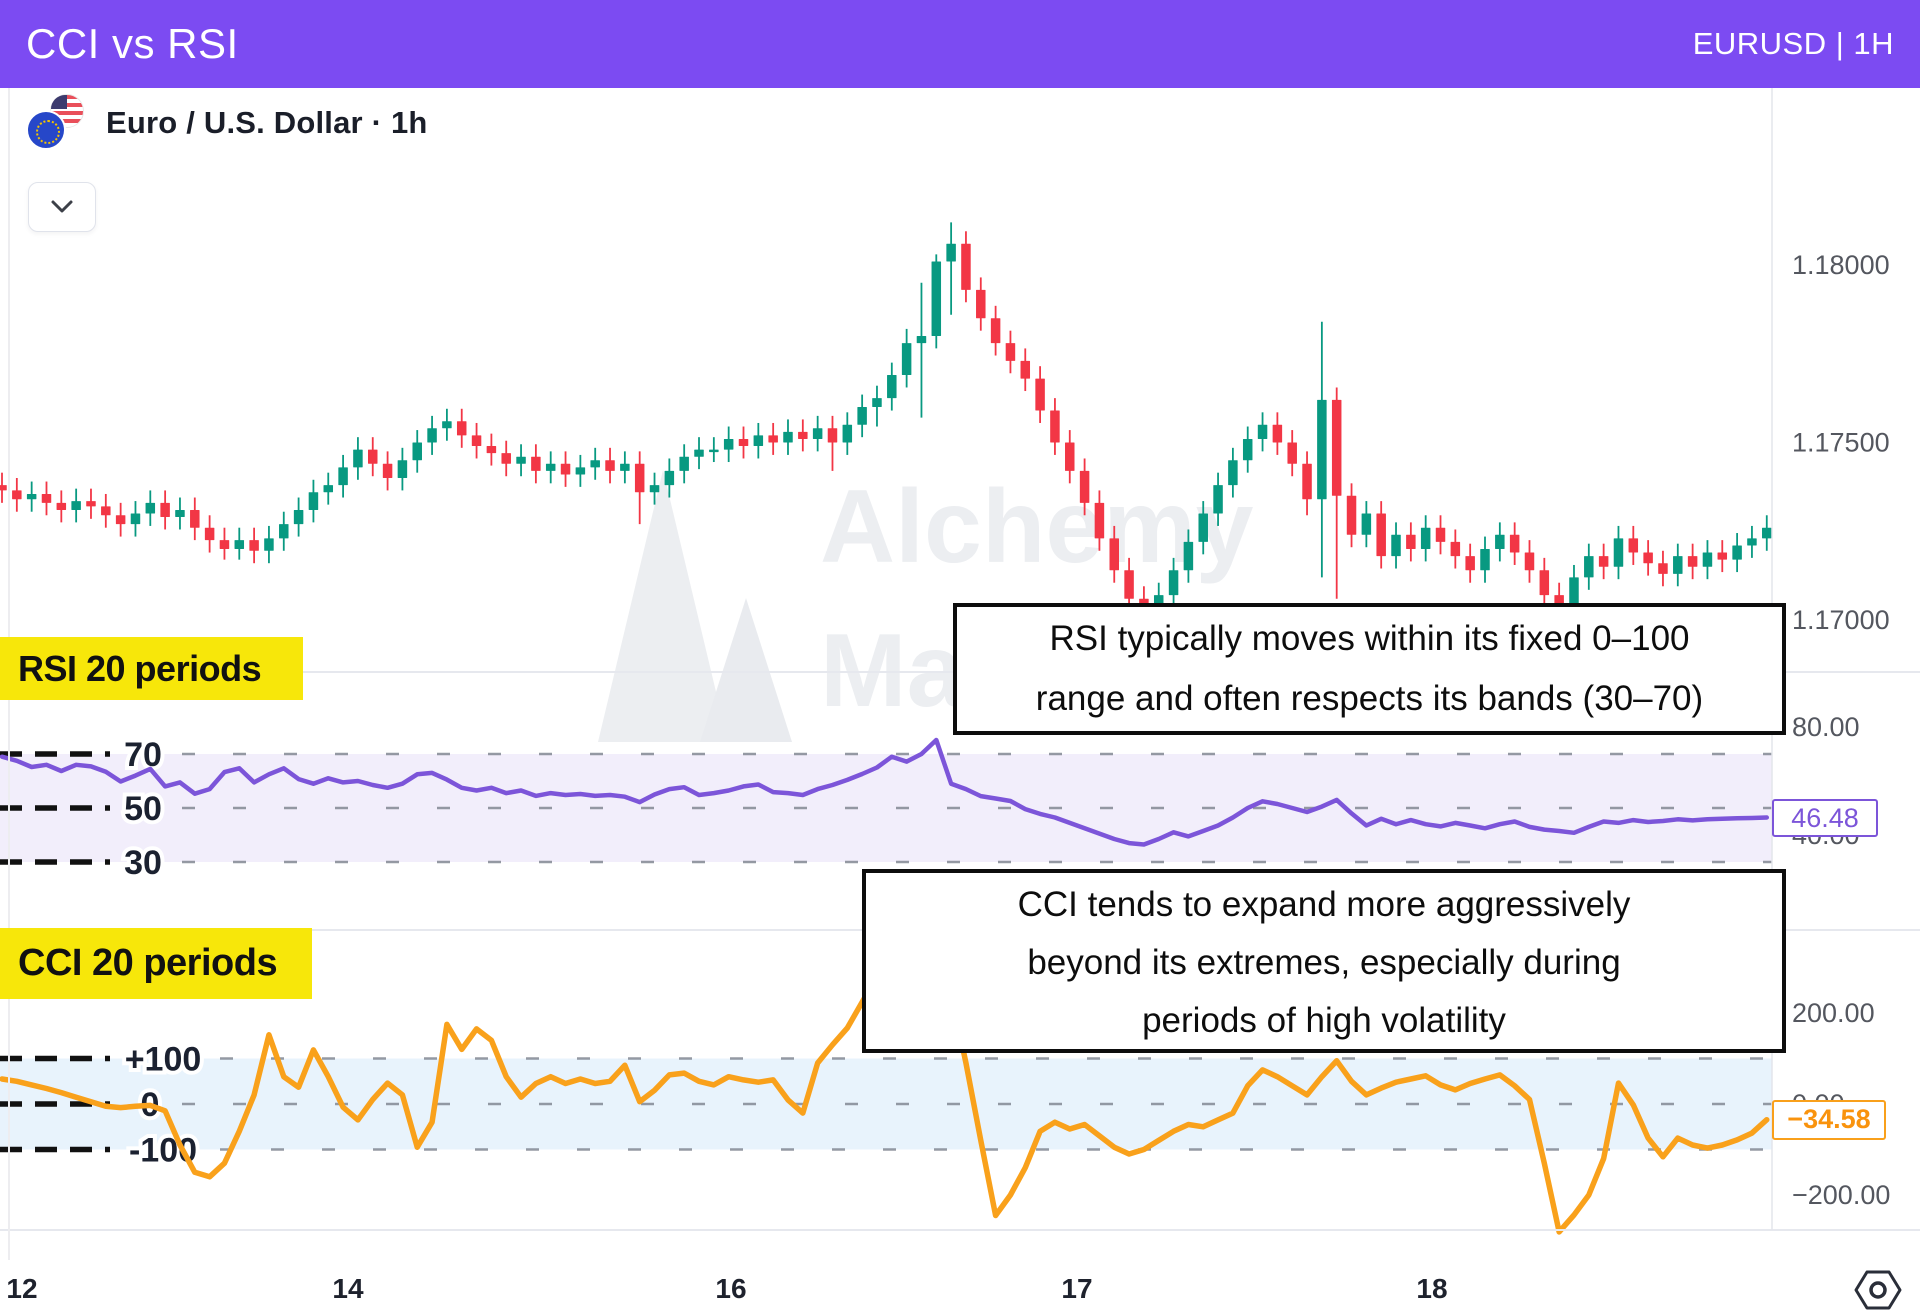  I want to click on cci-annotation-line-2: beyond its extremes, especially during, so click(1324, 962).